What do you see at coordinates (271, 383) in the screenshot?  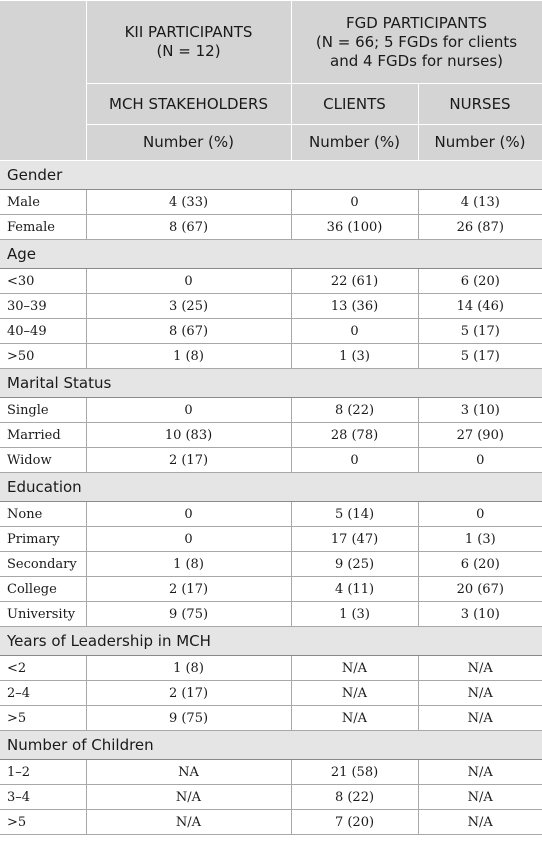 I see `section-title: Marital Status` at bounding box center [271, 383].